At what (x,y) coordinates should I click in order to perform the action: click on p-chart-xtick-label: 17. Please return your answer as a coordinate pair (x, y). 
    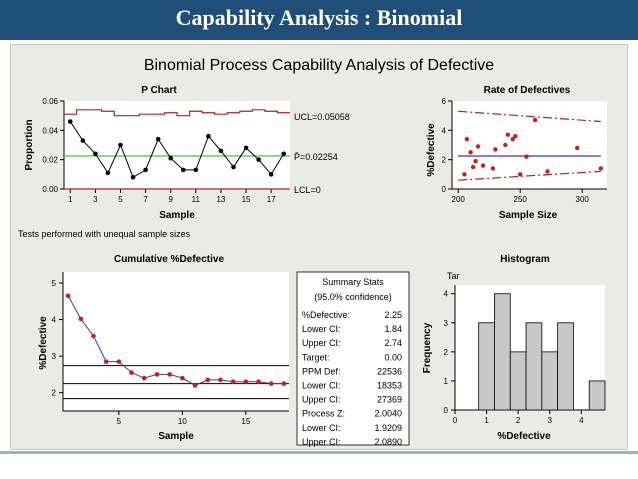
    Looking at the image, I should click on (271, 199).